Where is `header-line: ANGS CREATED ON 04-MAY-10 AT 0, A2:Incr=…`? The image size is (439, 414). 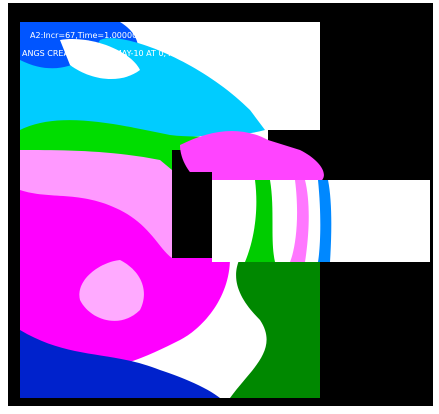
header-line: ANGS CREATED ON 04-MAY-10 AT 0, A2:Incr=… is located at coordinates (155, 53).